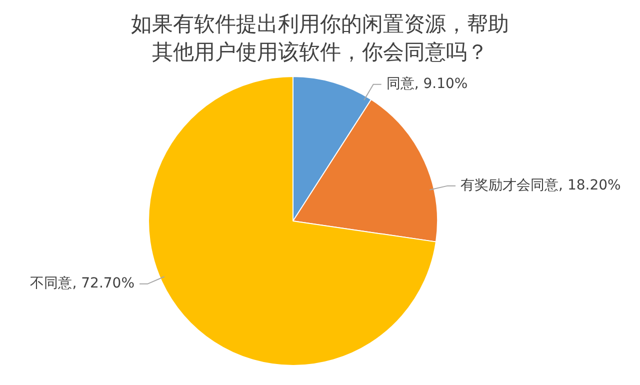 Image resolution: width=640 pixels, height=385 pixels. Describe the element at coordinates (82, 284) in the screenshot. I see `slice-label: 不同意, 72.70%` at that location.